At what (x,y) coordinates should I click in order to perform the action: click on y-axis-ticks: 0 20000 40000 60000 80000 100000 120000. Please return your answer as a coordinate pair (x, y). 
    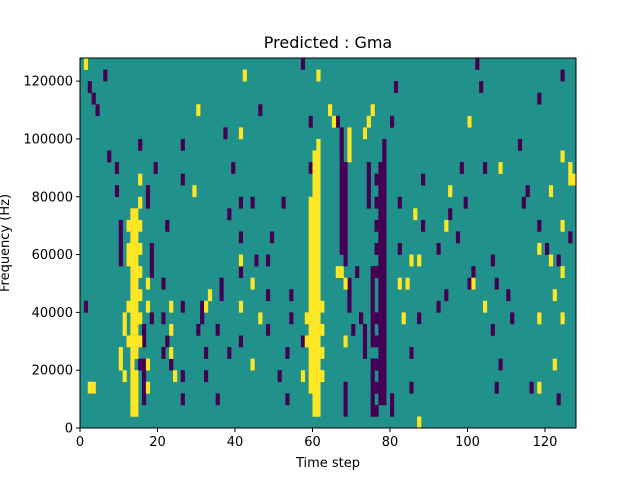
    Looking at the image, I should click on (51, 256).